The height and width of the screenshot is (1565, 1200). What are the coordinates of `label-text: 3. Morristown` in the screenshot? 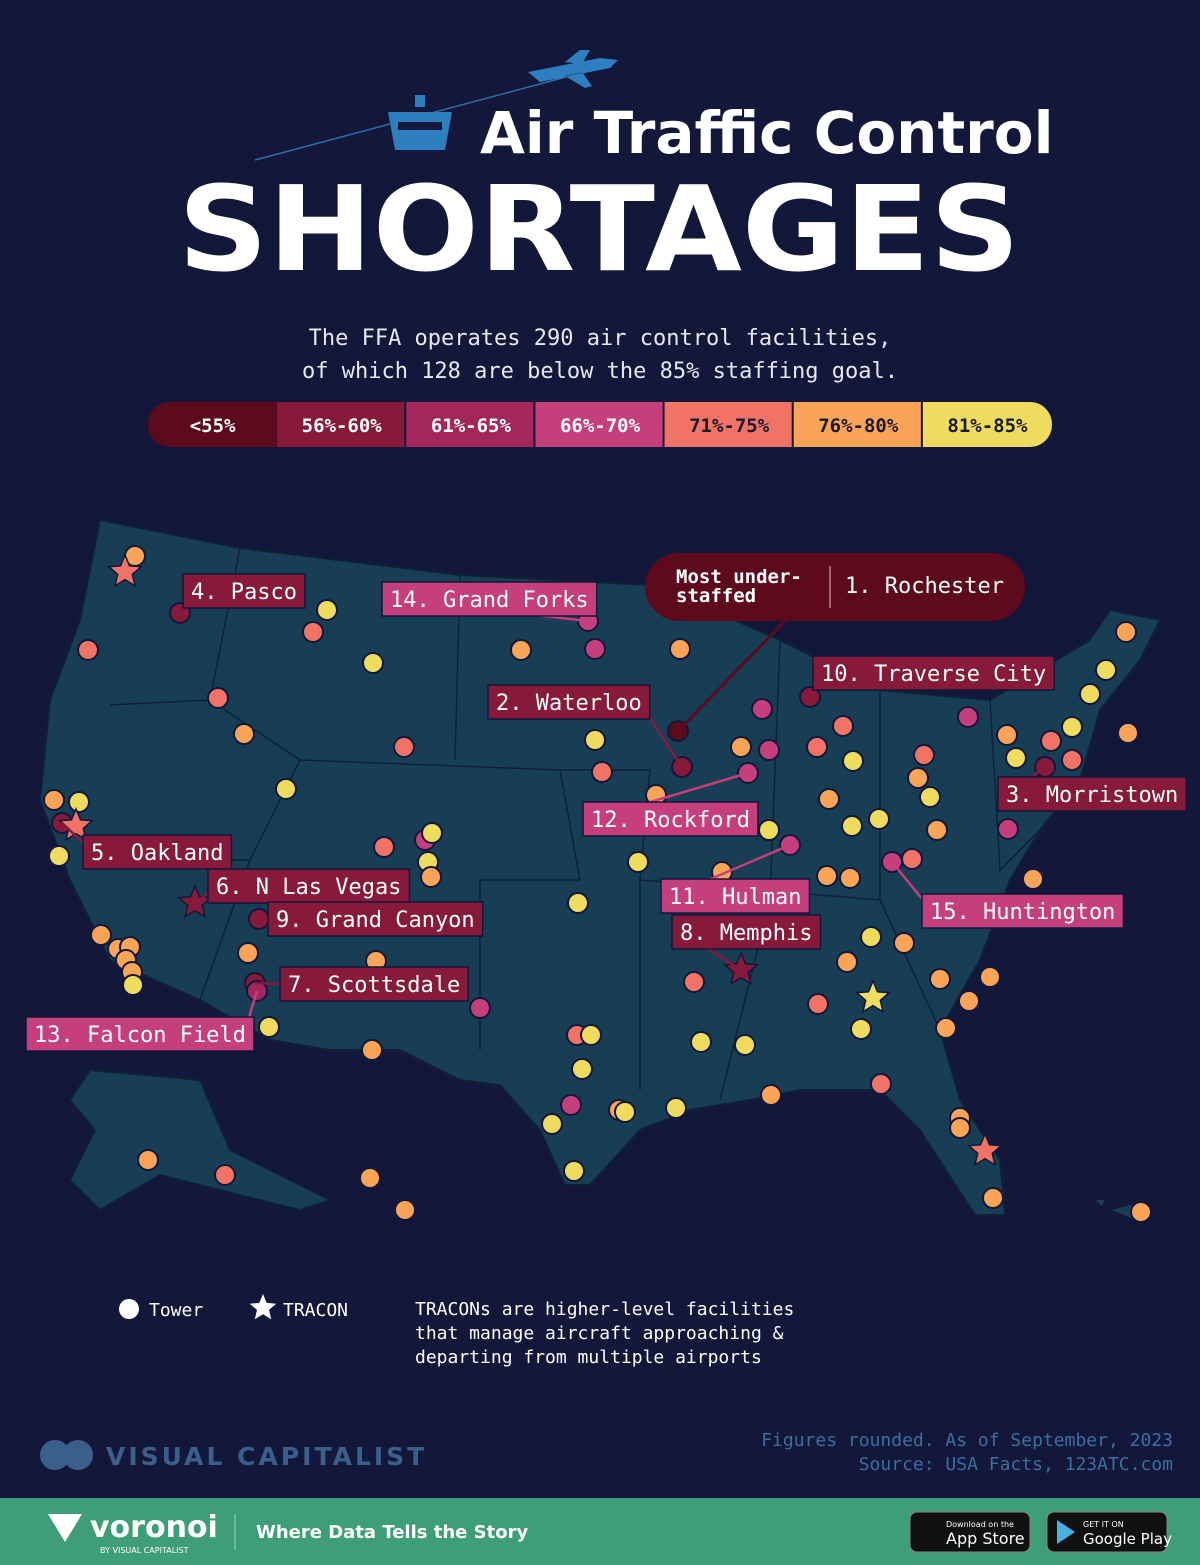 It's located at (1092, 795).